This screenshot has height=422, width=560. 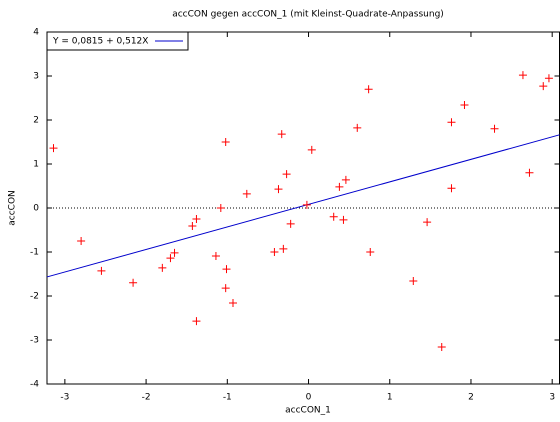 I want to click on x-tick-label: 1, so click(x=390, y=398).